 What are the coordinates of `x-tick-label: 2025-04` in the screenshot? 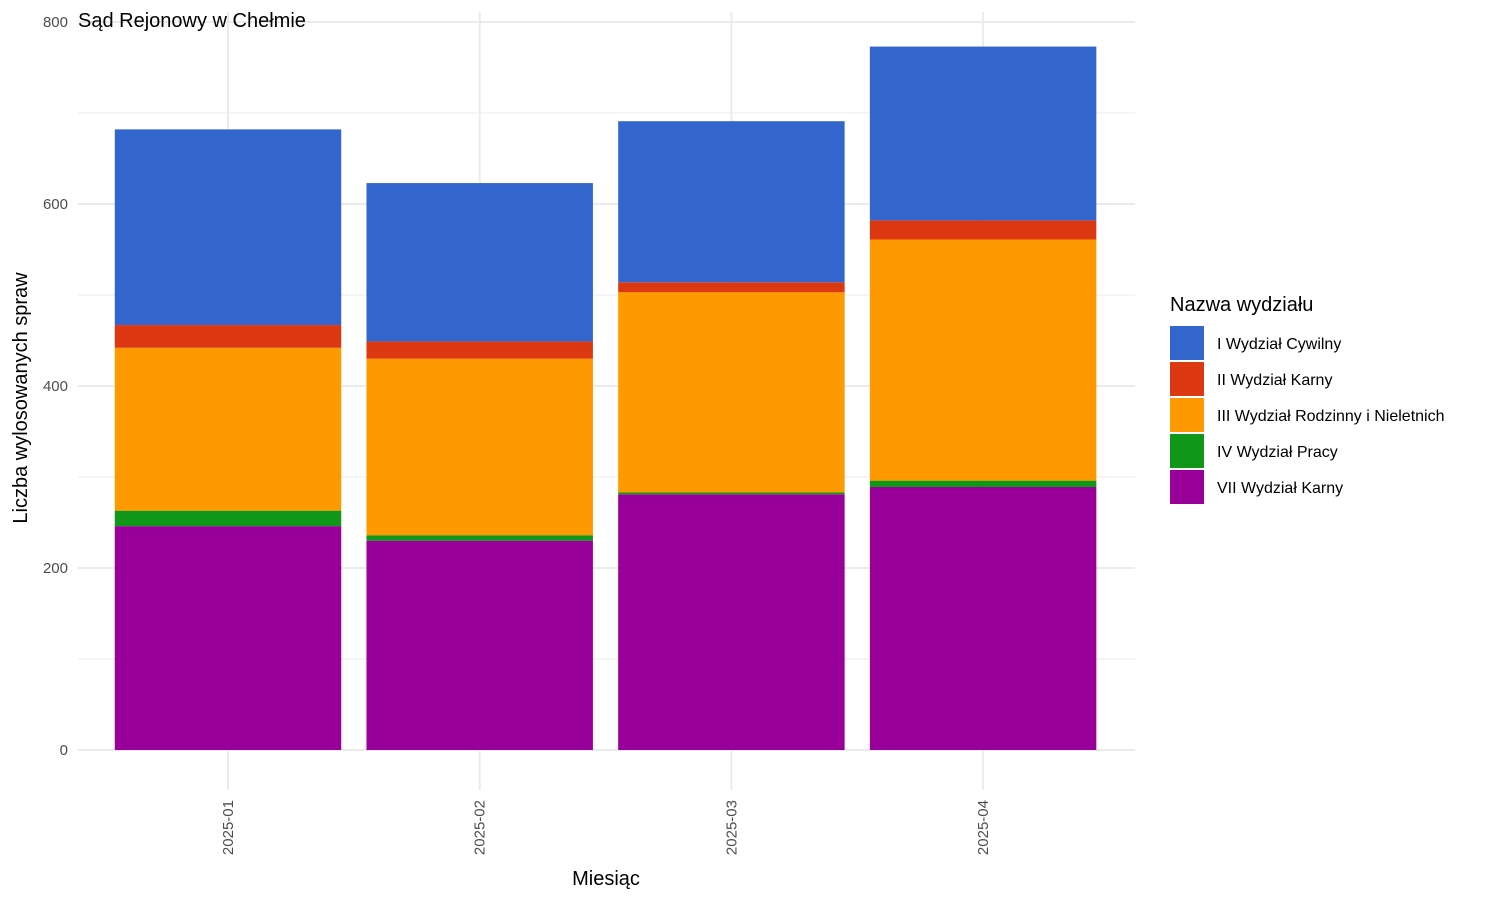 It's located at (983, 827).